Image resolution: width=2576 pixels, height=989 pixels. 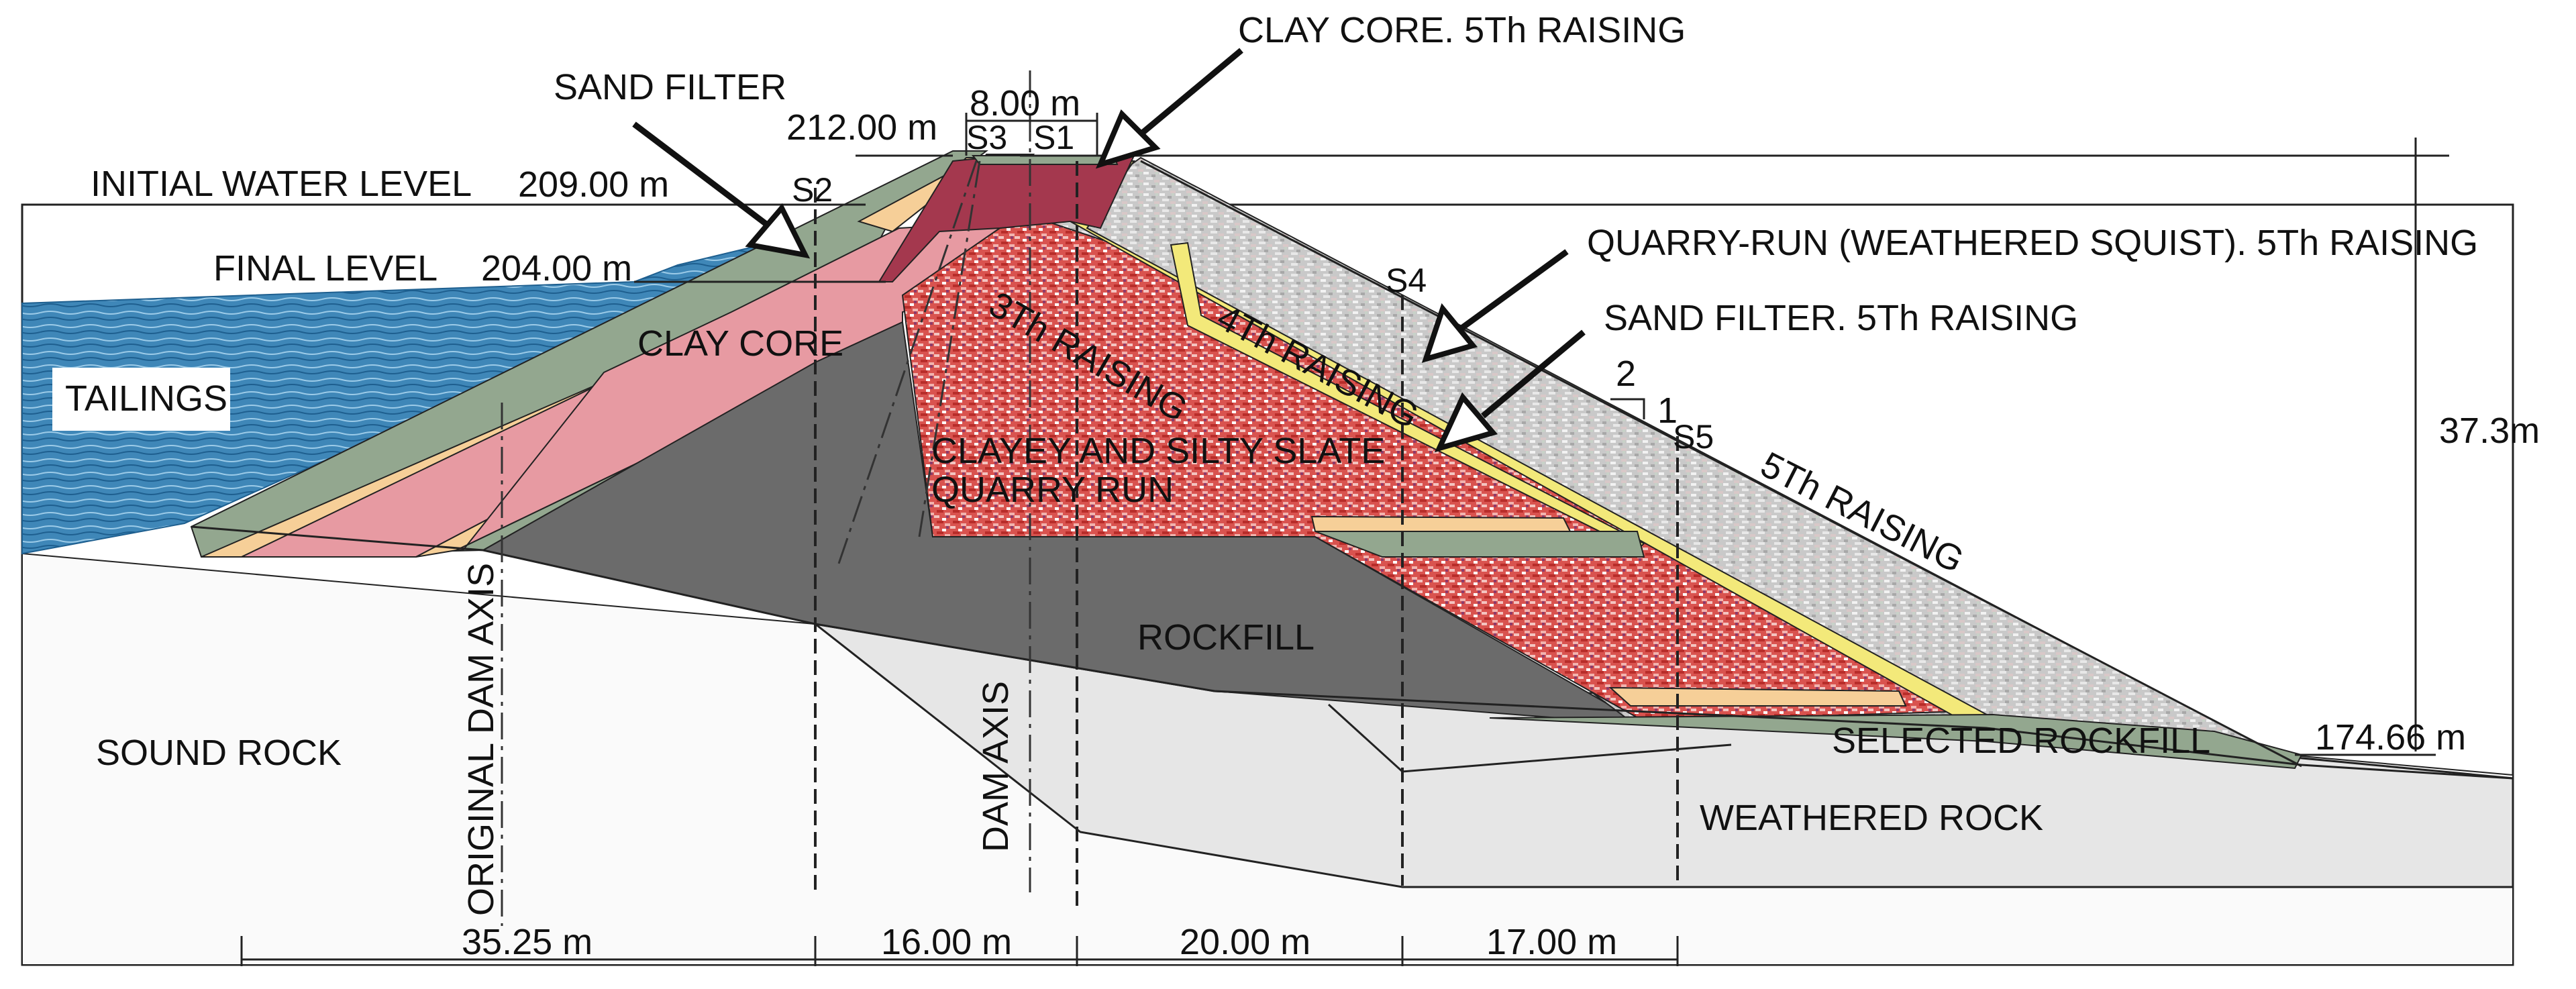 What do you see at coordinates (1510, 391) in the screenshot?
I see `arrow-sand-filter-5th` at bounding box center [1510, 391].